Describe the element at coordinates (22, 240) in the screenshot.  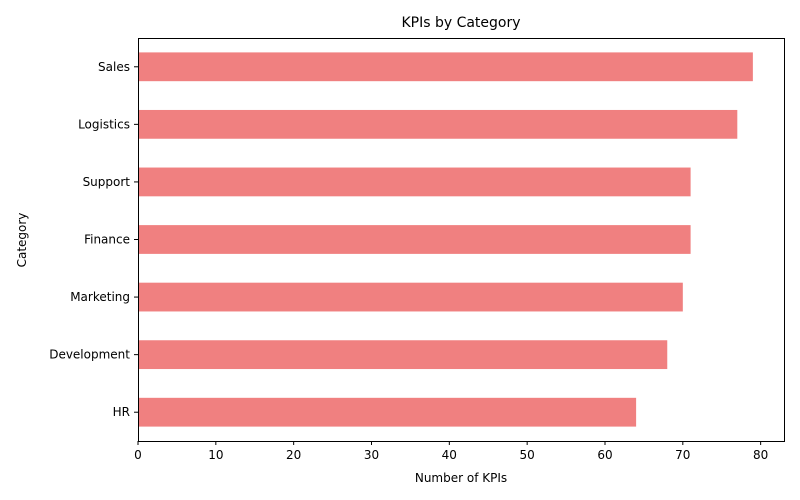
I see `y-axis-label: Category` at that location.